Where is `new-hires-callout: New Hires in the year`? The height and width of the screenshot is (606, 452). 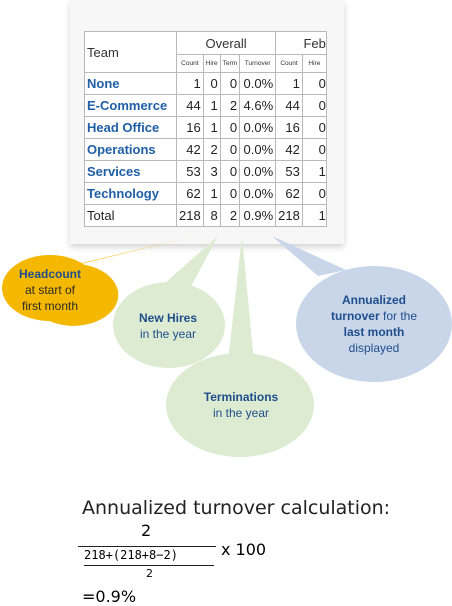
new-hires-callout: New Hires in the year is located at coordinates (168, 326).